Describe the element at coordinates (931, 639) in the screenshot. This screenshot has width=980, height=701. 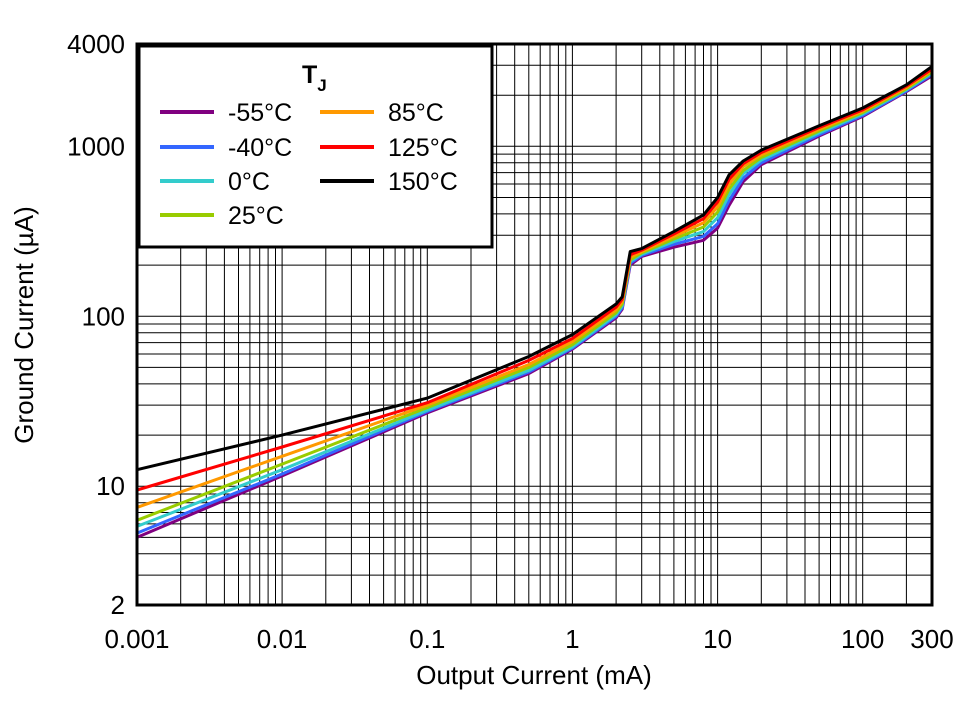
I see `x-tick-label: 300` at that location.